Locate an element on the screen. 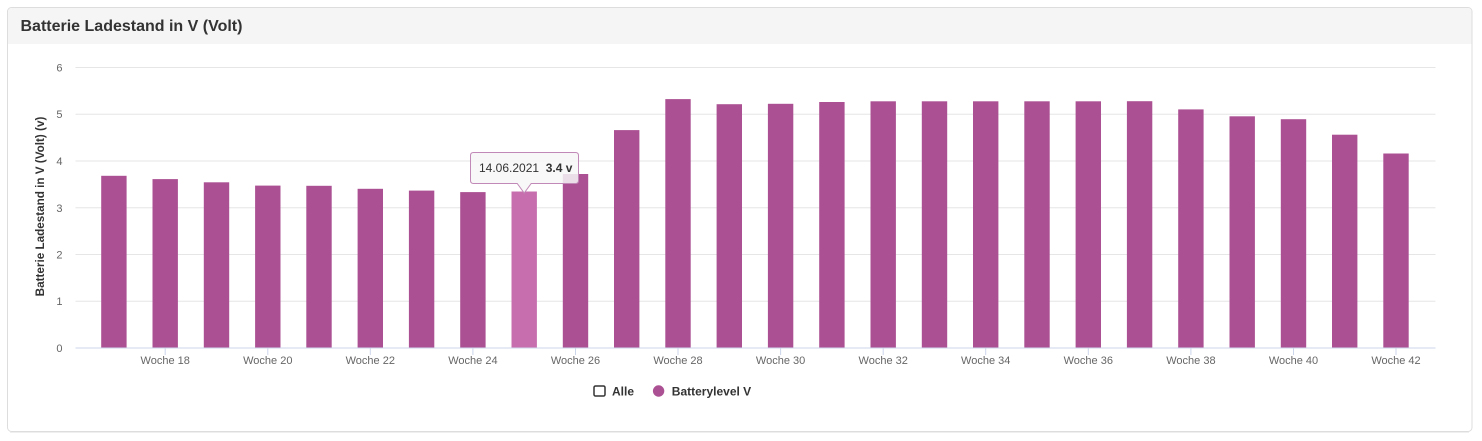 This screenshot has height=441, width=1482. svg-text: Woche 20 is located at coordinates (267, 361).